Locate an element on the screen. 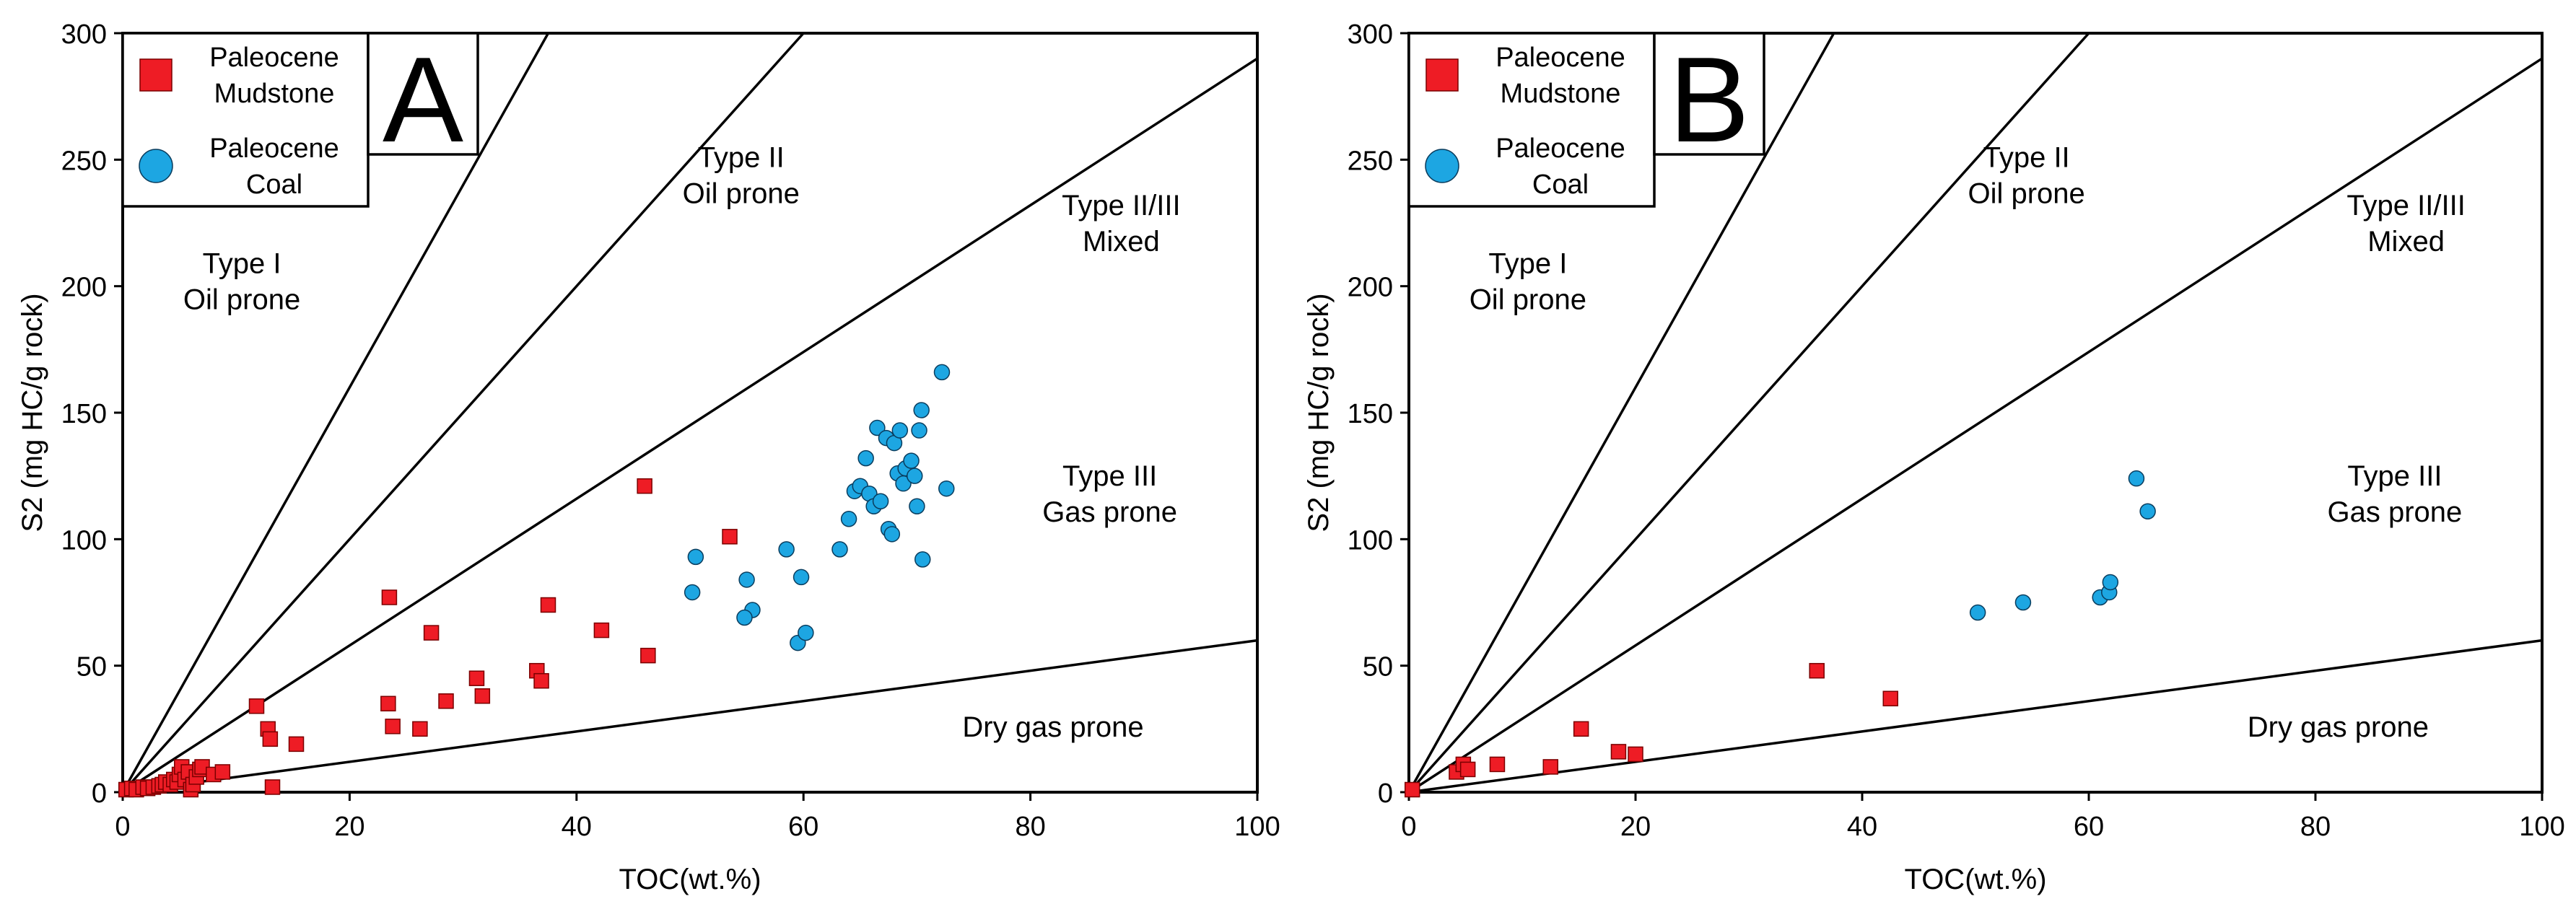  panel-a-zone-label-1-line-1: Type I is located at coordinates (242, 264).